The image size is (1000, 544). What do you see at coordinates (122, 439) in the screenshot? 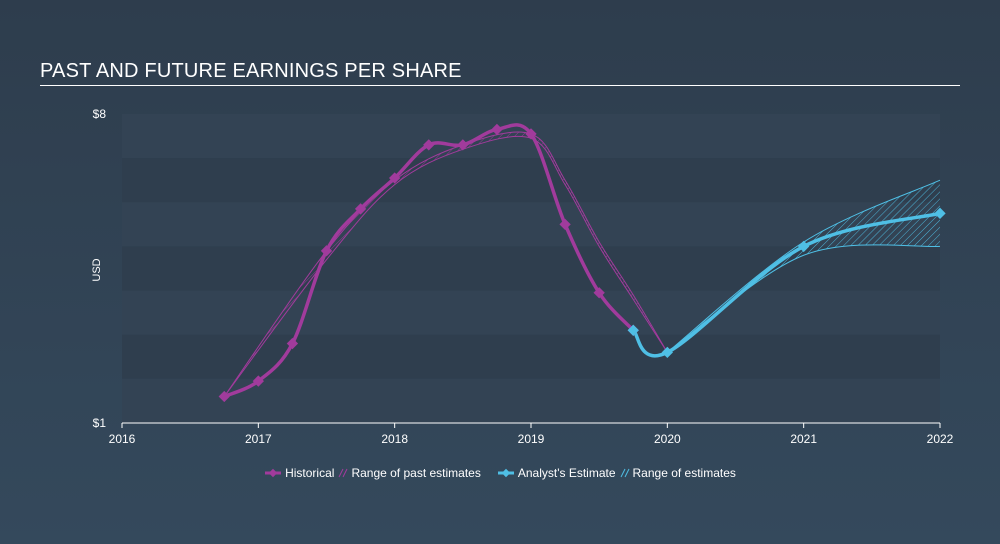
I see `x-tick-label: 2016` at bounding box center [122, 439].